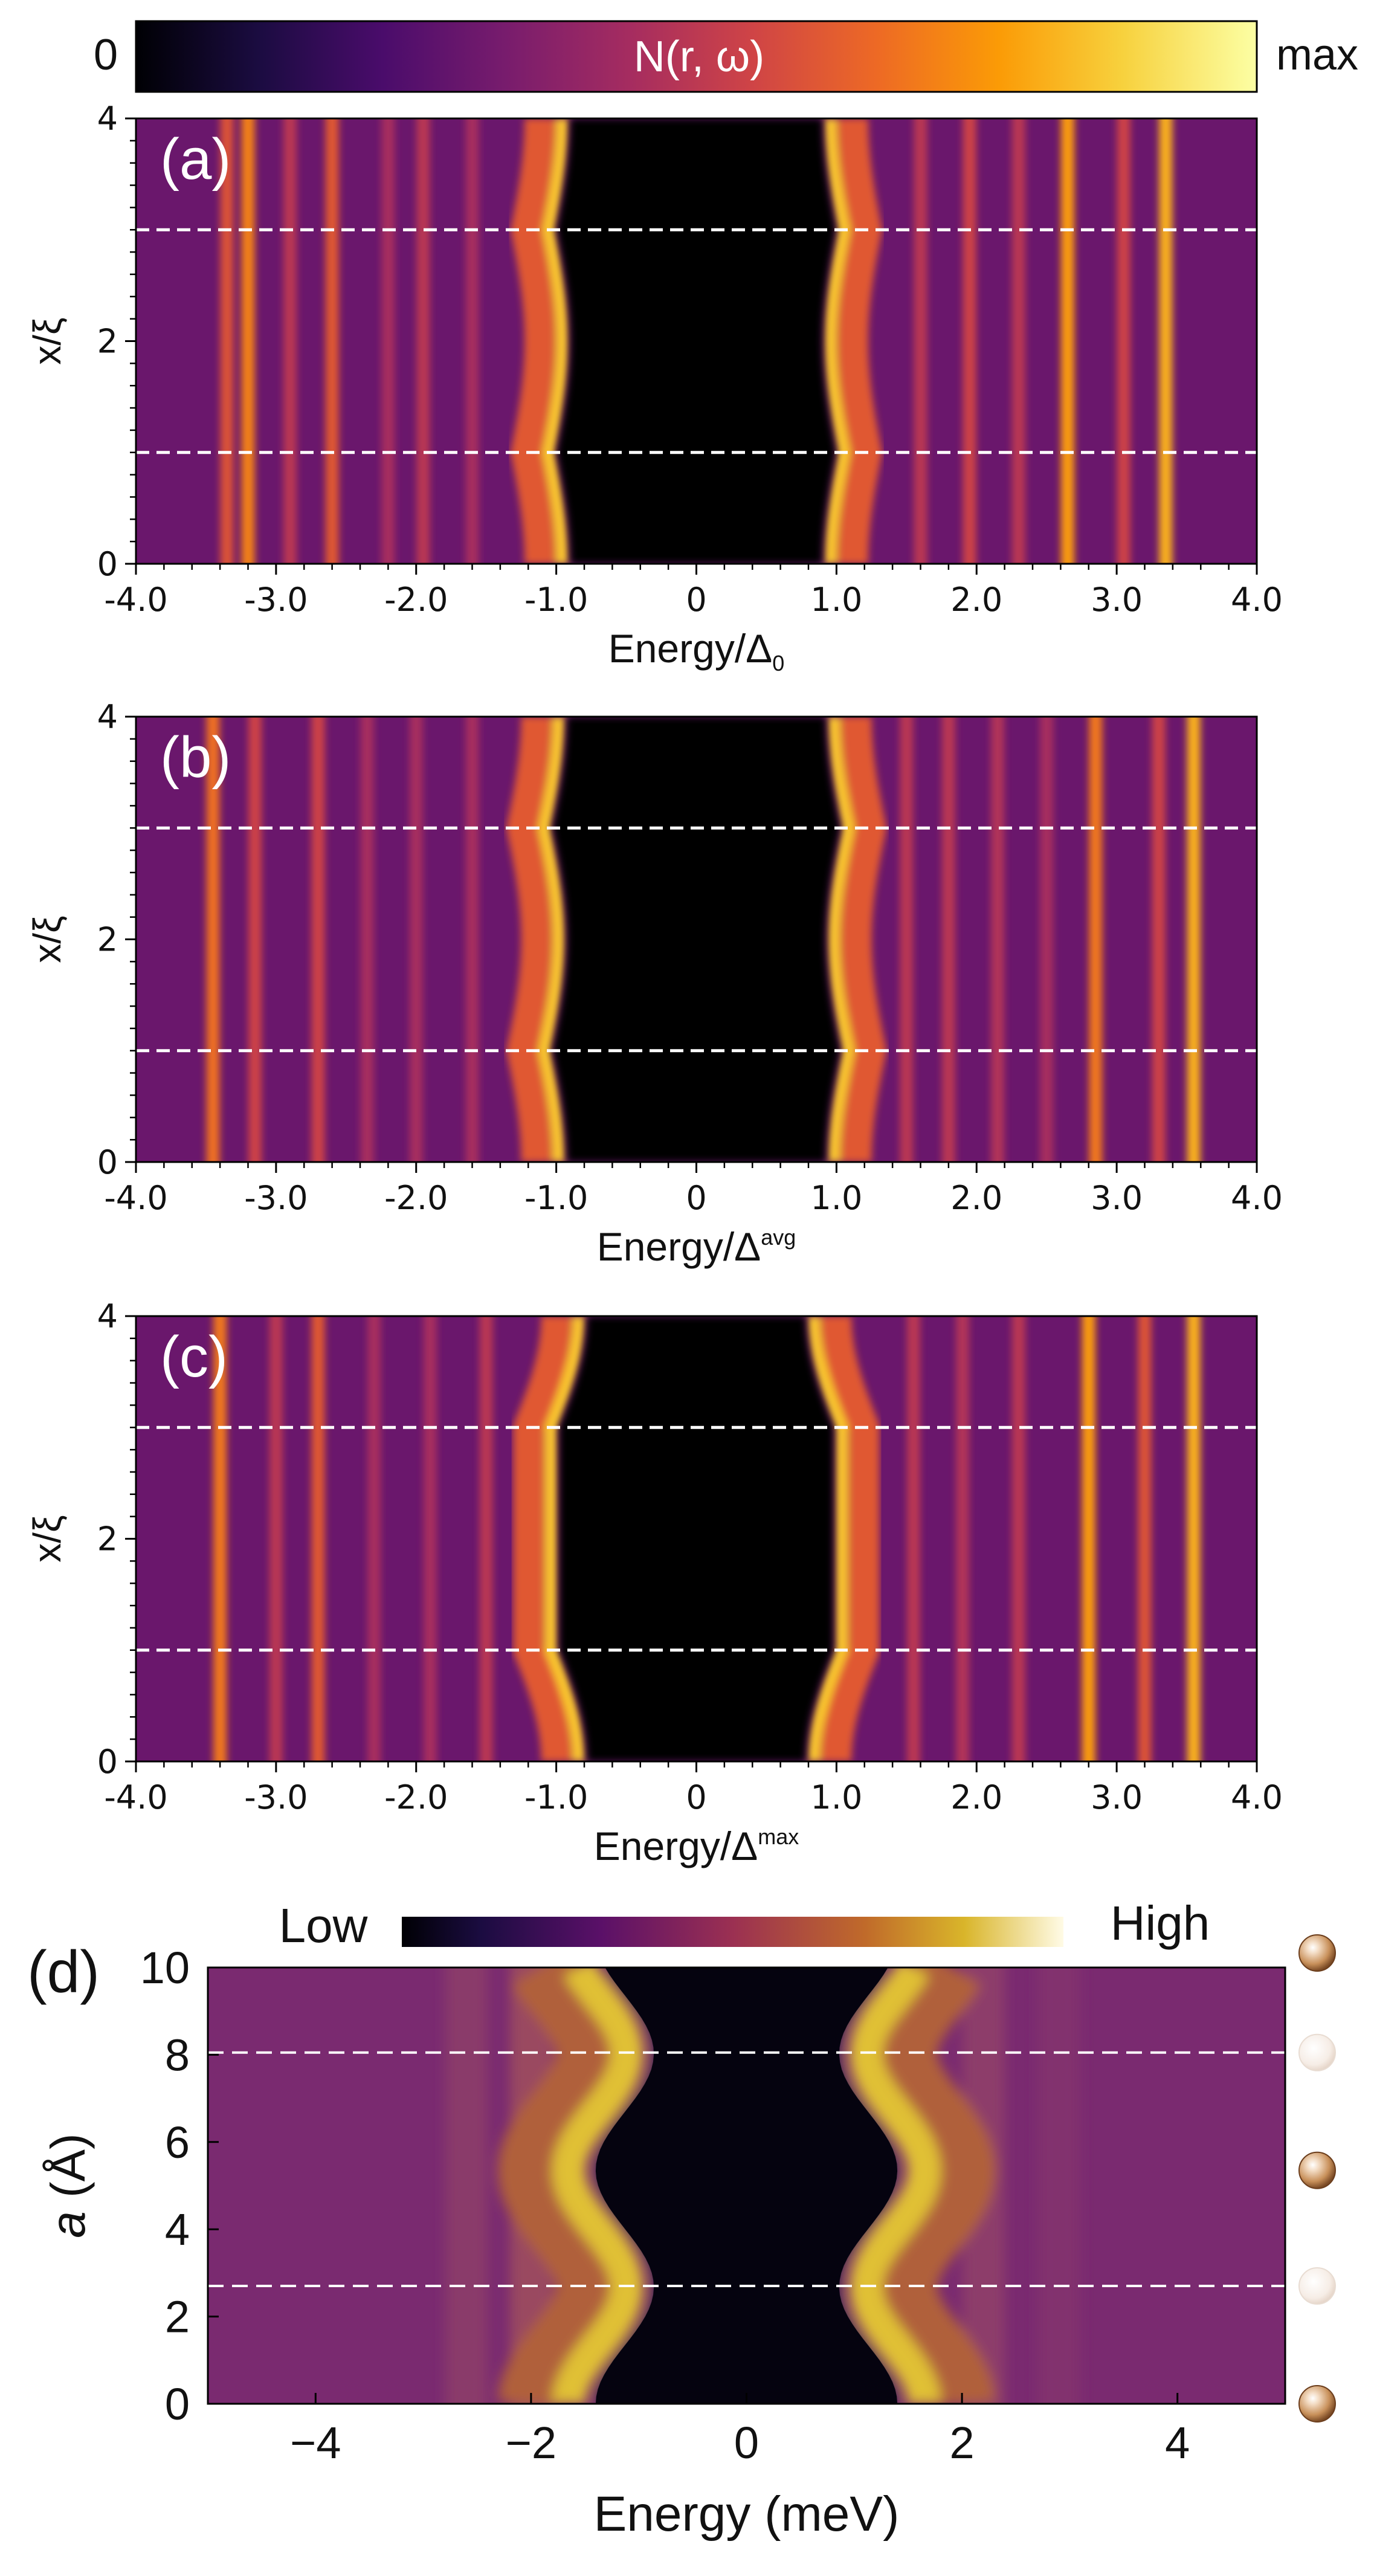  Describe the element at coordinates (732, 1932) in the screenshot. I see `bottom-colorbar-gradient` at that location.